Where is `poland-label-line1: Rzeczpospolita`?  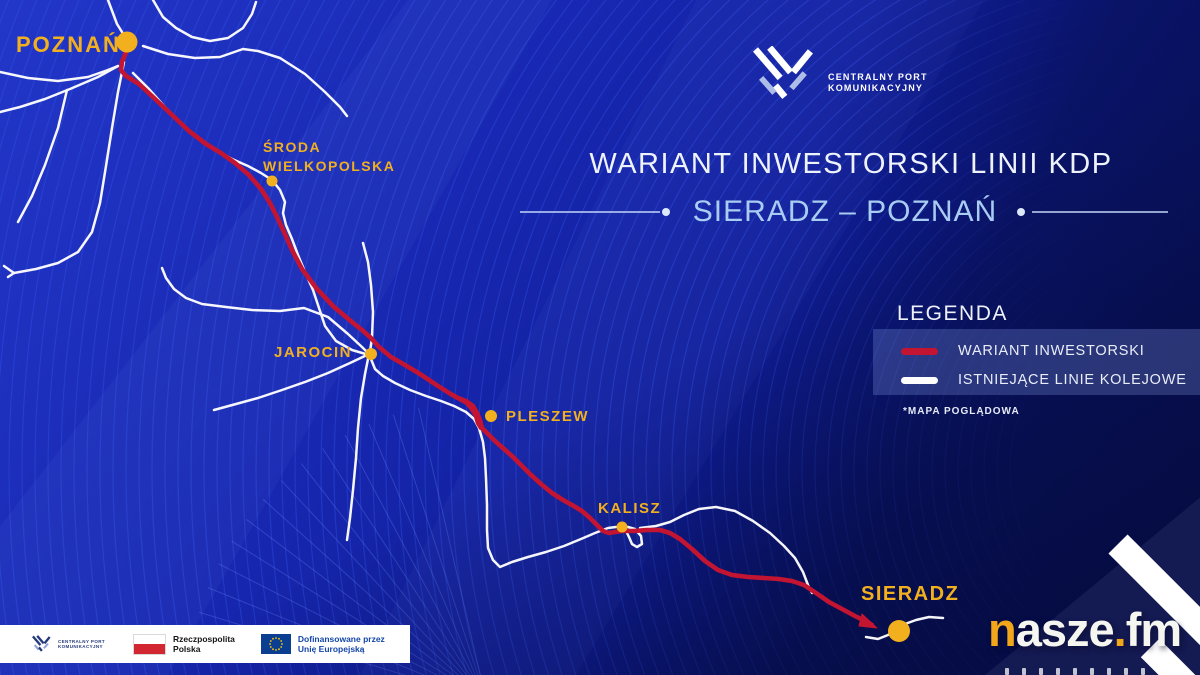 poland-label-line1: Rzeczpospolita is located at coordinates (204, 639).